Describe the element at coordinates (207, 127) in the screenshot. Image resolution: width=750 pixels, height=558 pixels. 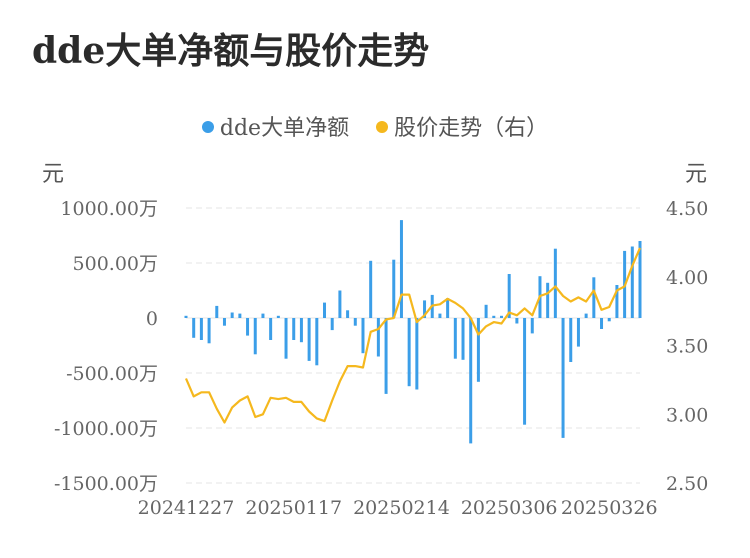
I see `legend-dot-dde` at that location.